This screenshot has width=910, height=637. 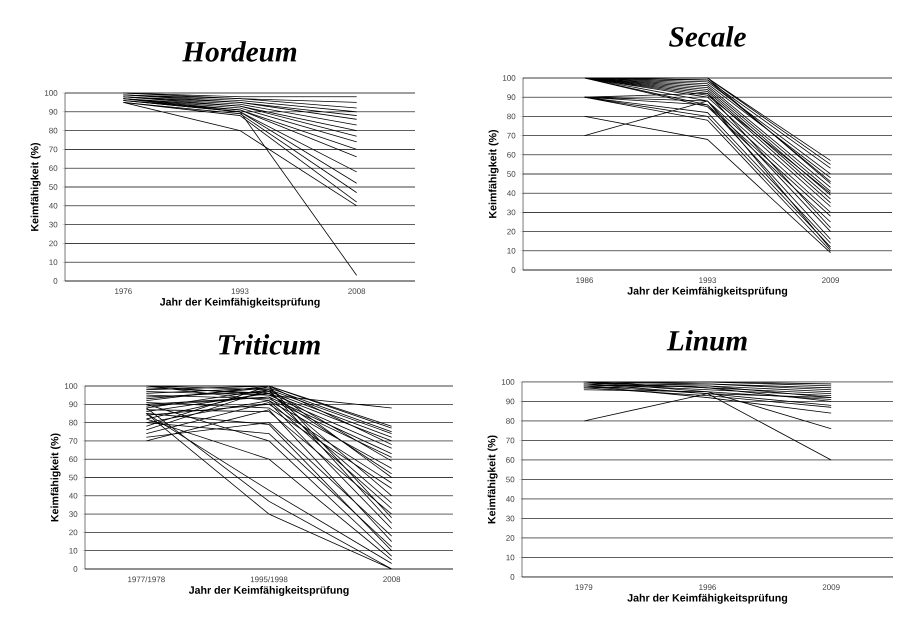 What do you see at coordinates (239, 51) in the screenshot?
I see `chart-title: Hordeum` at bounding box center [239, 51].